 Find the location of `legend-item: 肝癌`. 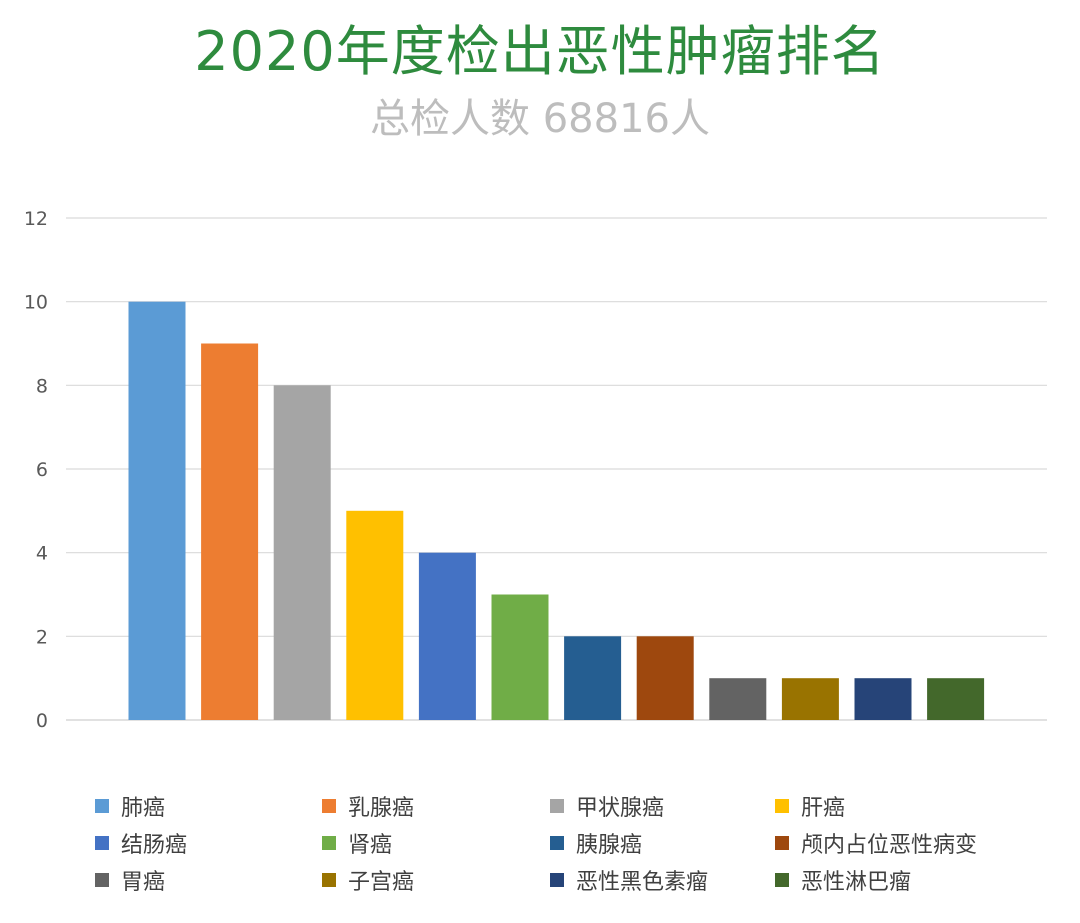

legend-item: 肝癌 is located at coordinates (810, 806).